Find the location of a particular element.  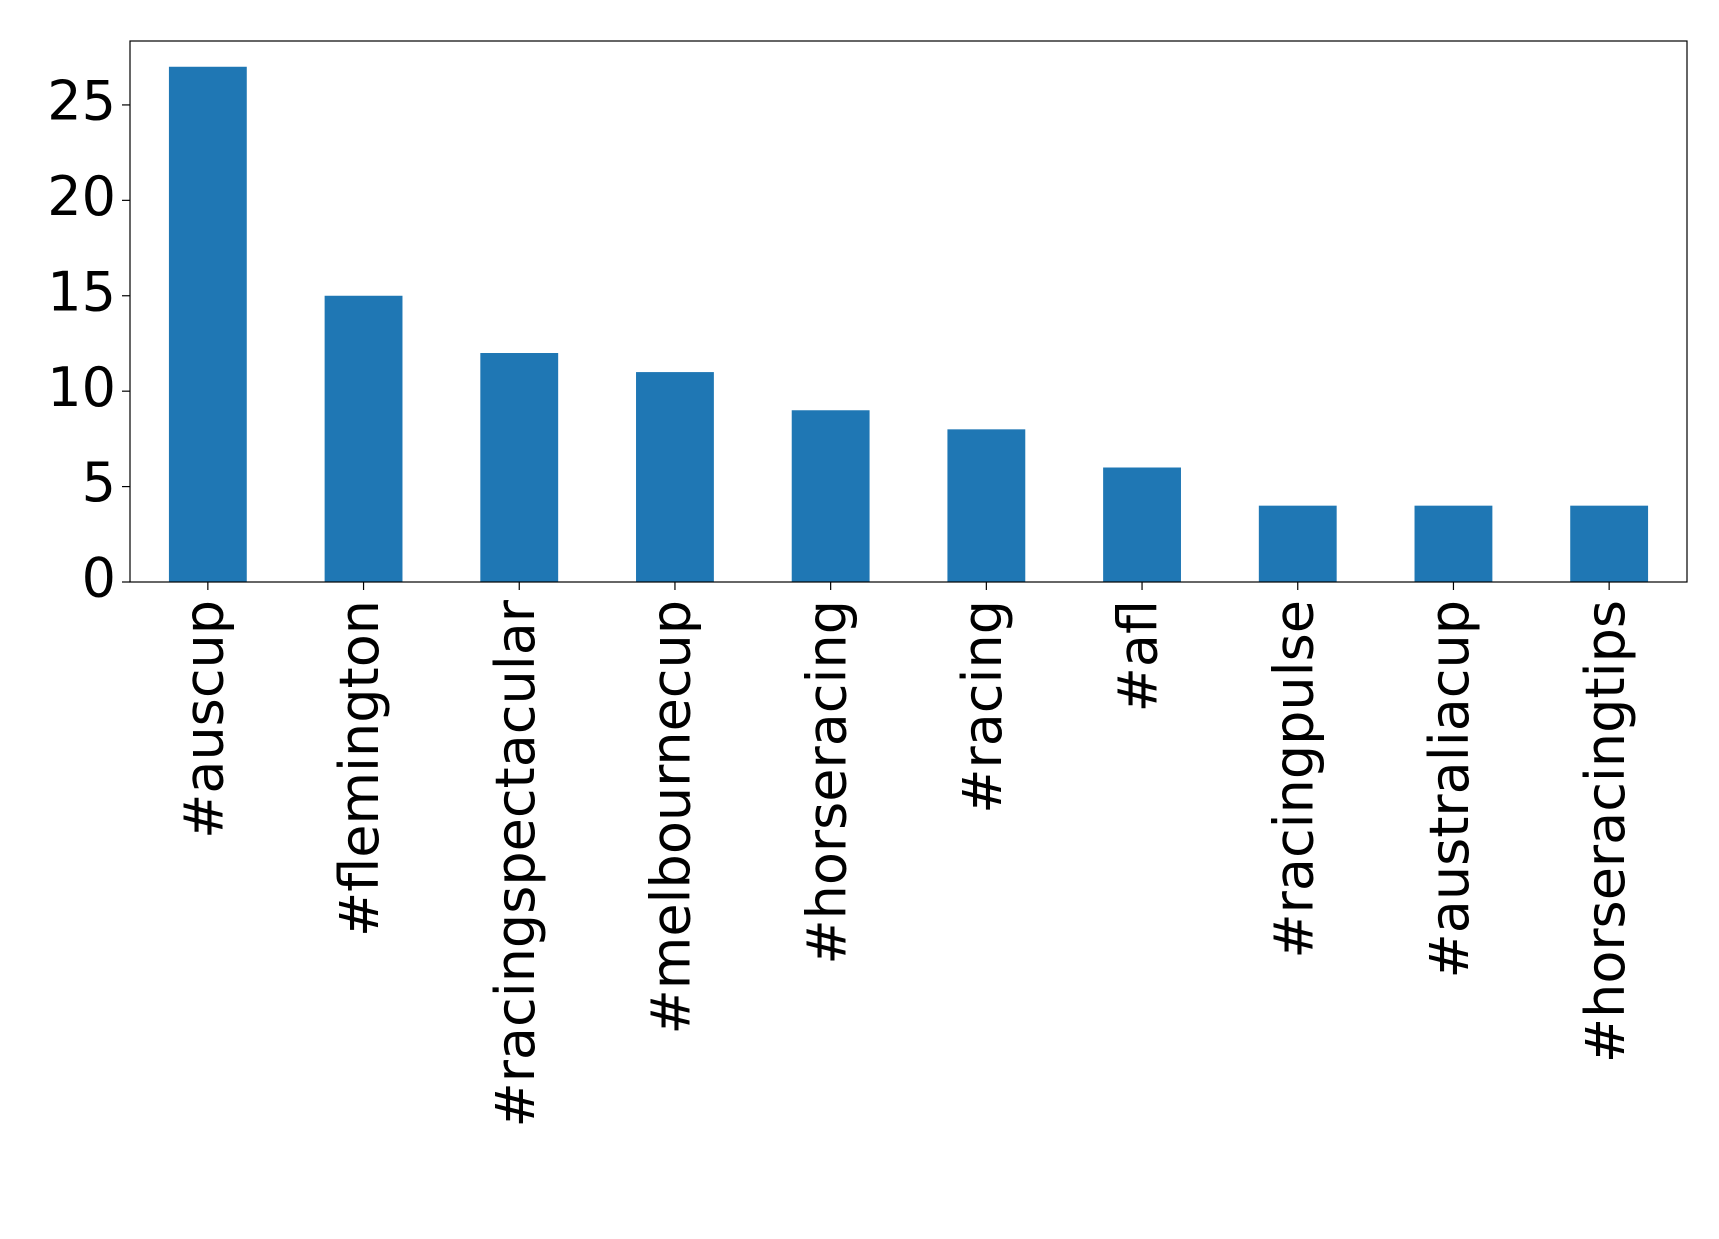

x-tick-label: #horseracingtips is located at coordinates (1605, 831).